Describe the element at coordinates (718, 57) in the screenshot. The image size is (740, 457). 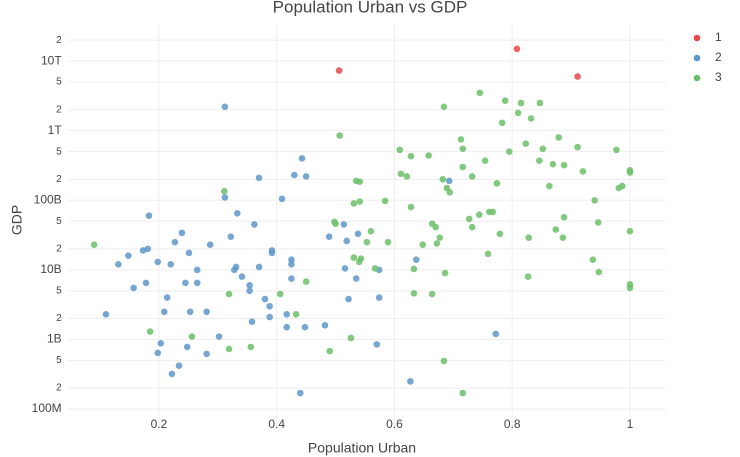
I see `legend-label: 2` at that location.